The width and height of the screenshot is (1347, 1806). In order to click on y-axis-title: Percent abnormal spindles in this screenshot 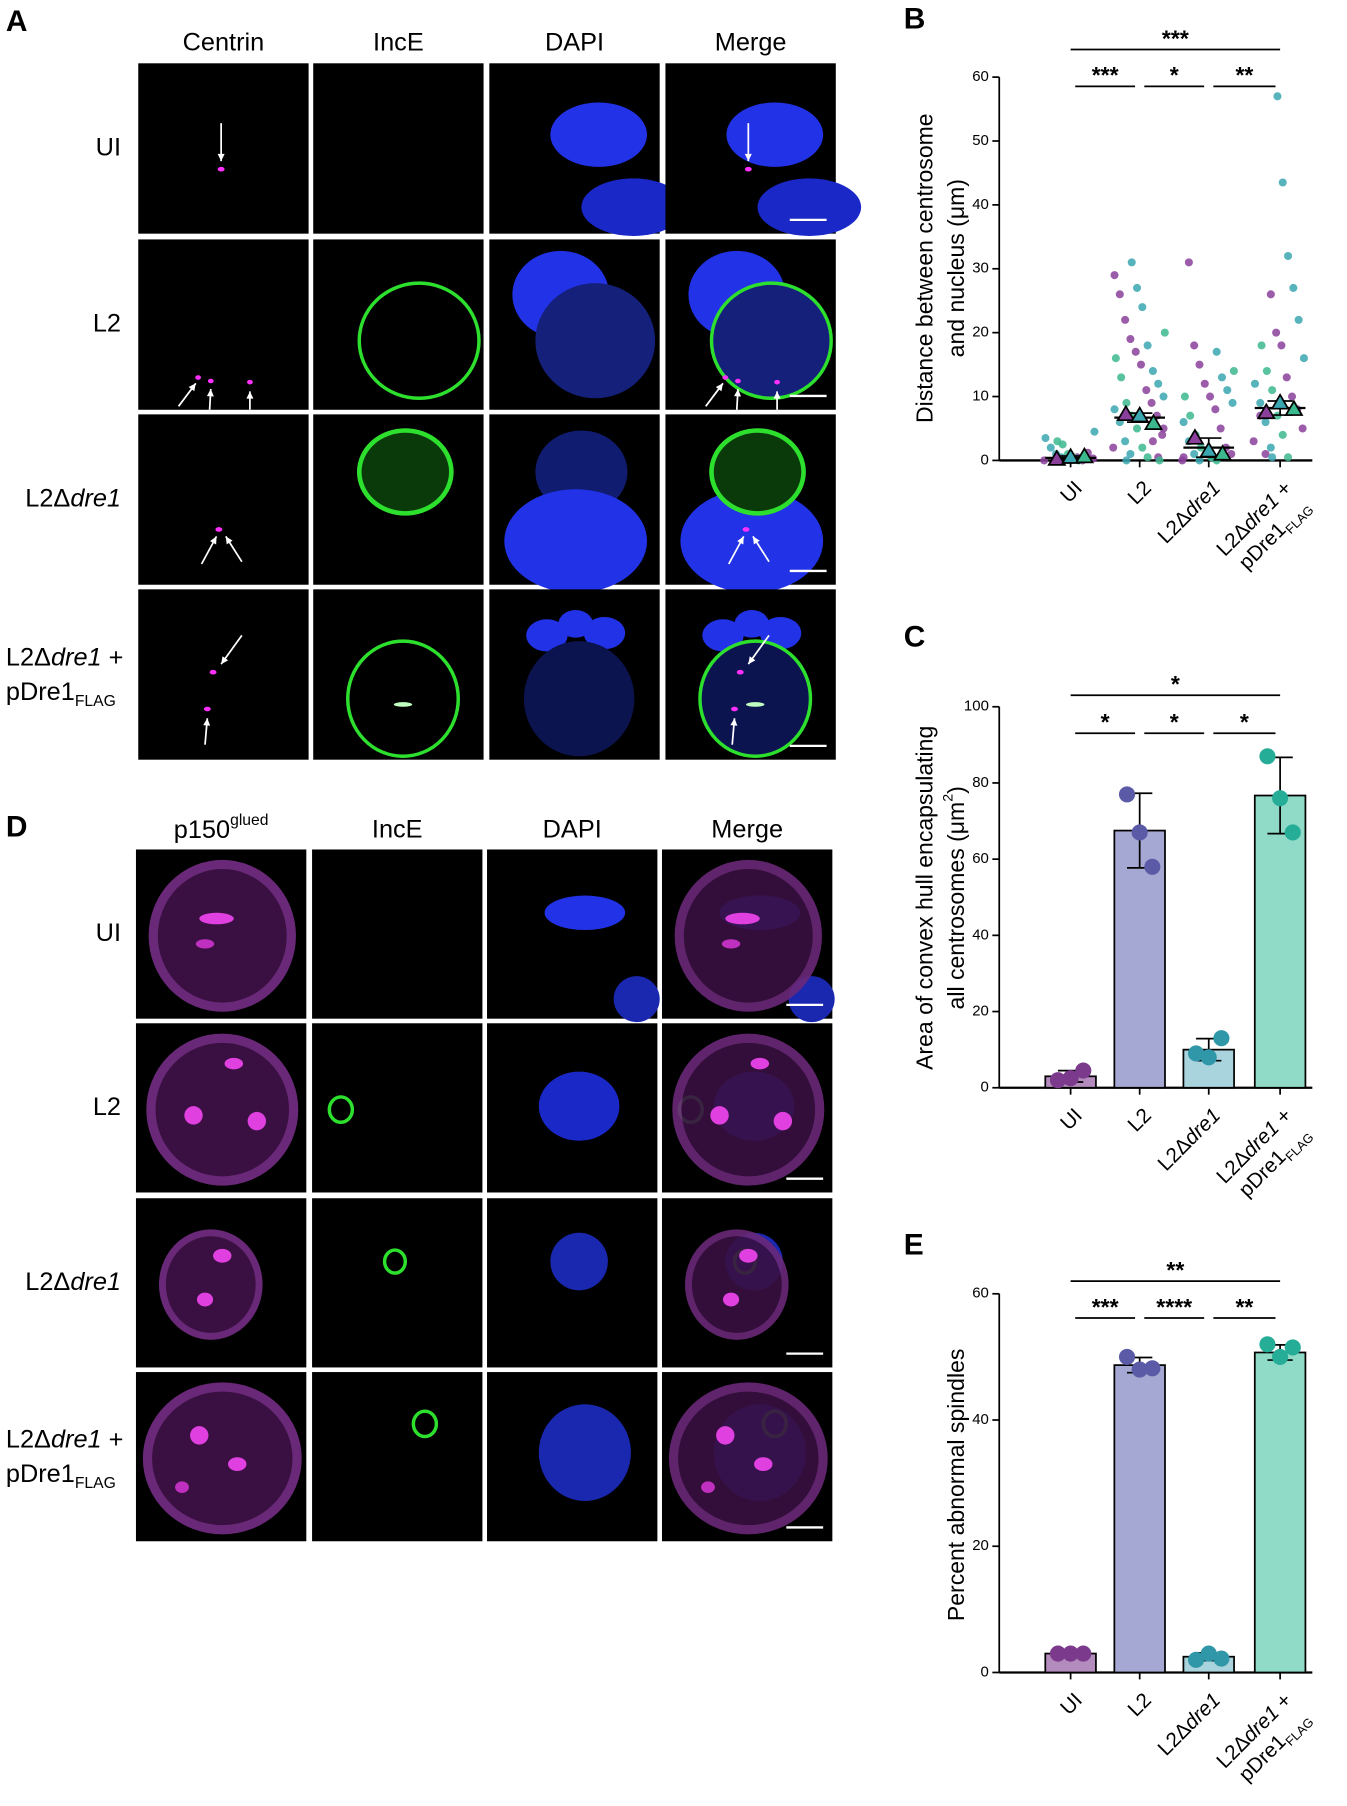, I will do `click(956, 1485)`.